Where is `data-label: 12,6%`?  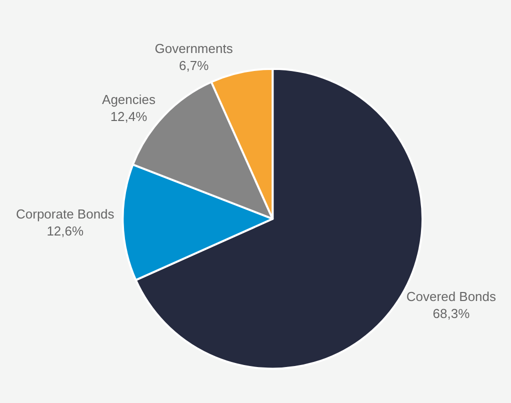
data-label: 12,6% is located at coordinates (65, 231).